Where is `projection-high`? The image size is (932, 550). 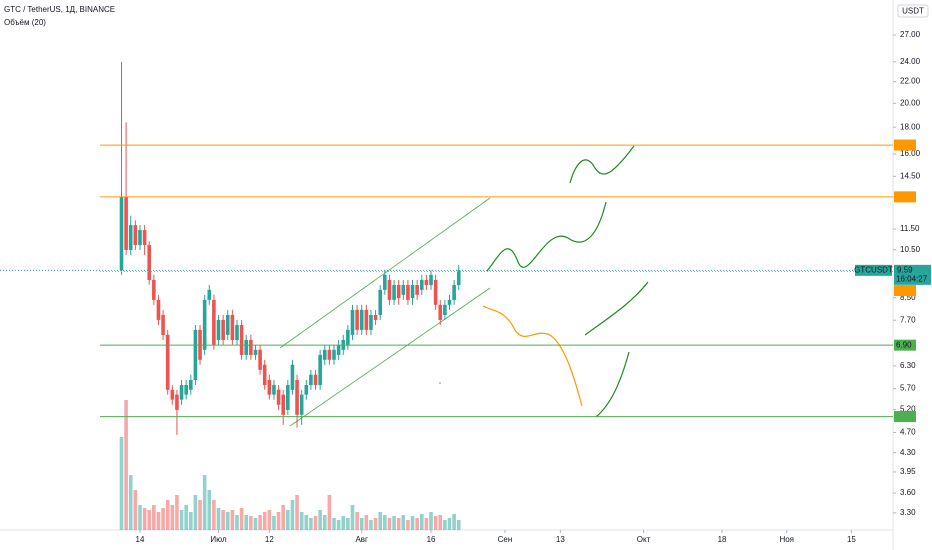 projection-high is located at coordinates (602, 164).